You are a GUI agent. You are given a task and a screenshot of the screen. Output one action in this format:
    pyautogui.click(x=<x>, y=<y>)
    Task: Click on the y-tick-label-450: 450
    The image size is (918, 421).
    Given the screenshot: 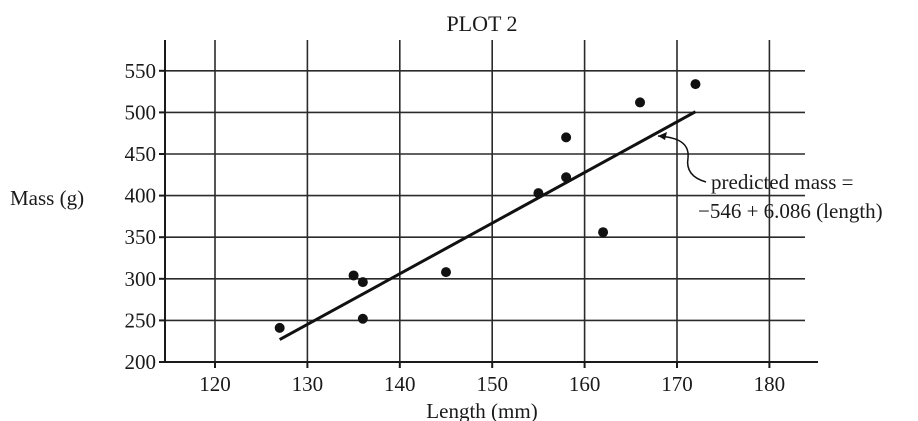 What is the action you would take?
    pyautogui.click(x=141, y=154)
    